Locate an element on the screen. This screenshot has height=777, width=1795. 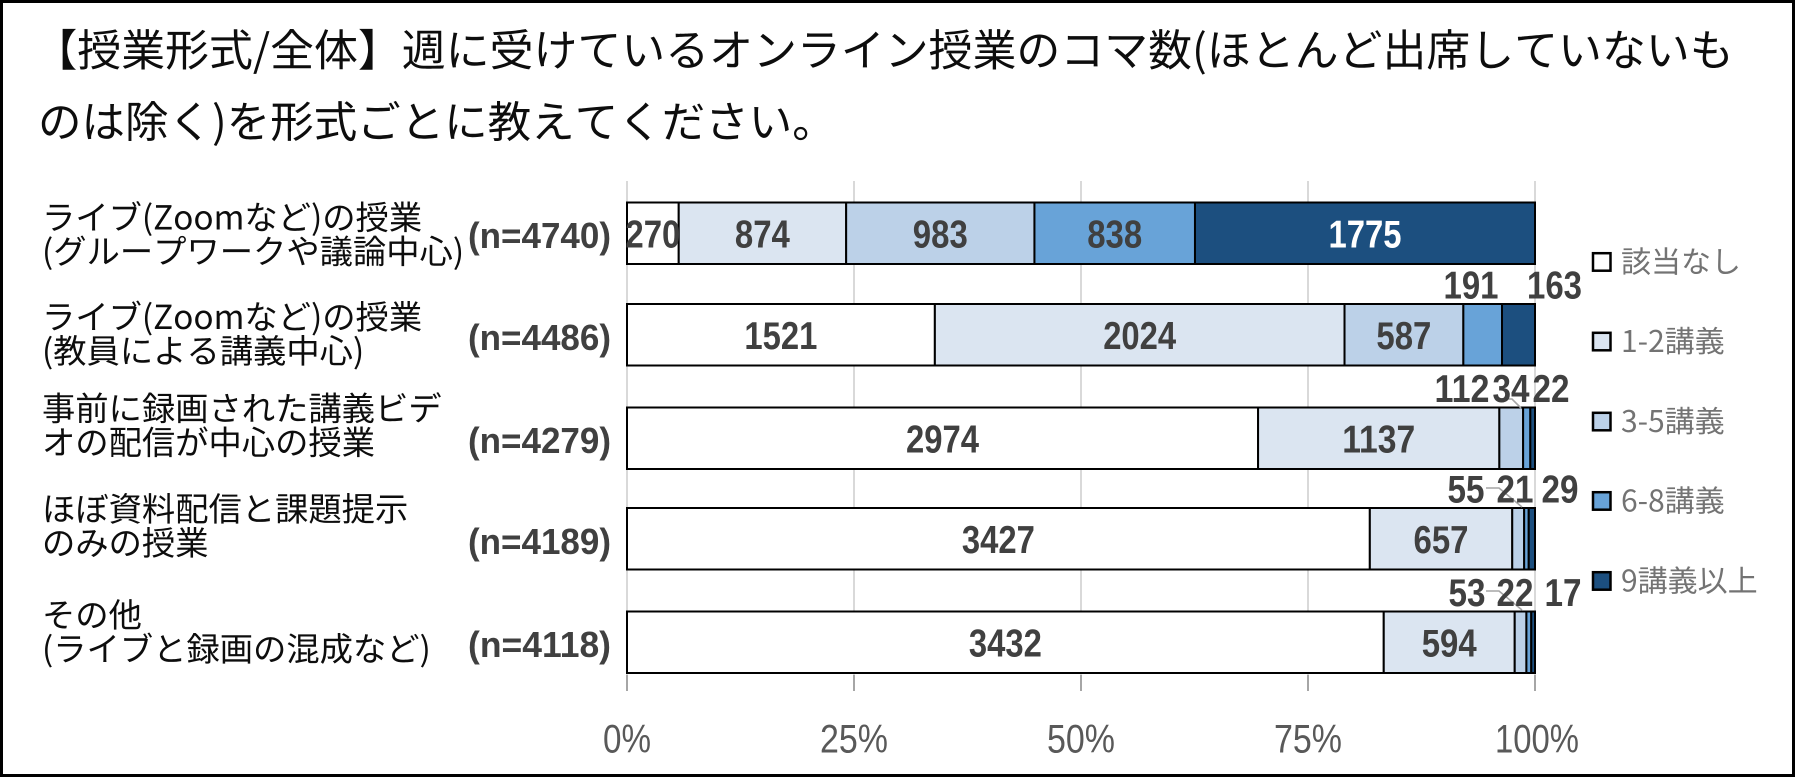
svg-text: 25% is located at coordinates (854, 740).